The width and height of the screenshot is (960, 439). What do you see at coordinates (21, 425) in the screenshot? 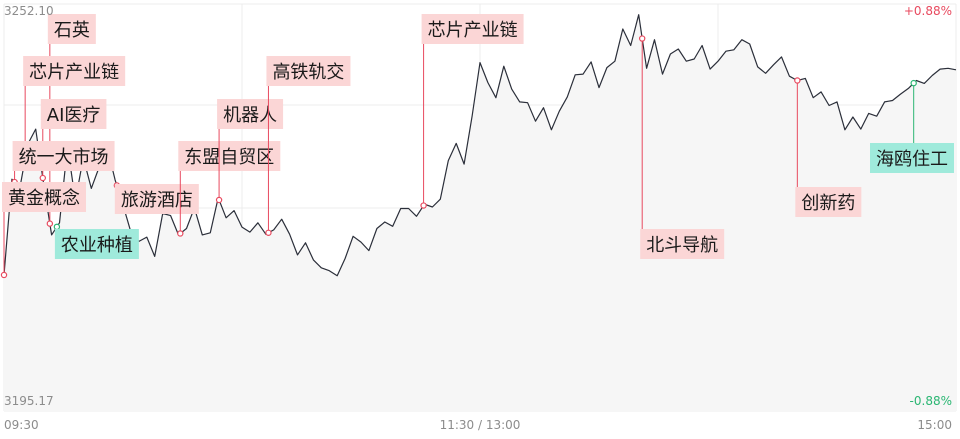
I see `x-label-start: 09:30` at bounding box center [21, 425].